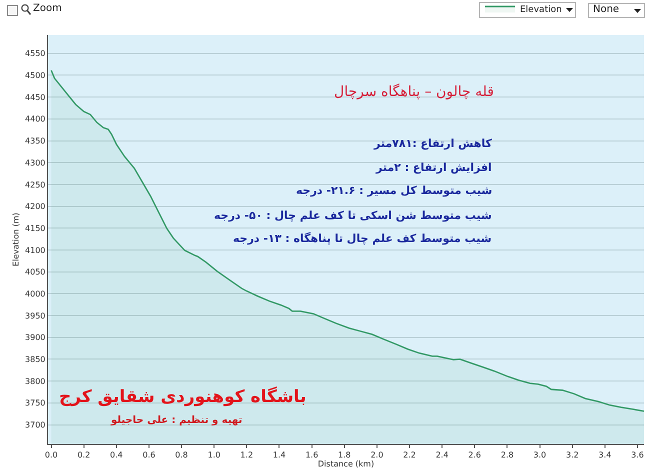  I want to click on y-tick-label: 4100, so click(35, 250).